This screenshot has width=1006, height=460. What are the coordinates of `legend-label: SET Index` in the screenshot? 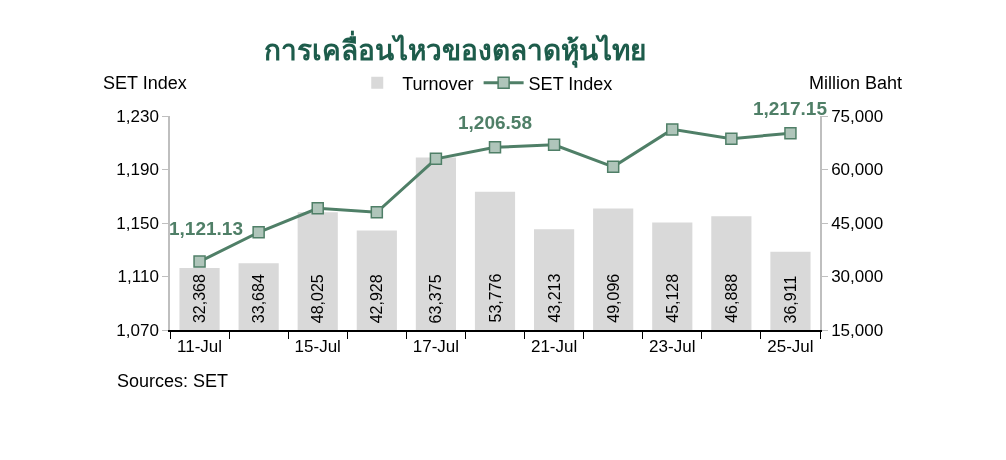 It's located at (570, 83).